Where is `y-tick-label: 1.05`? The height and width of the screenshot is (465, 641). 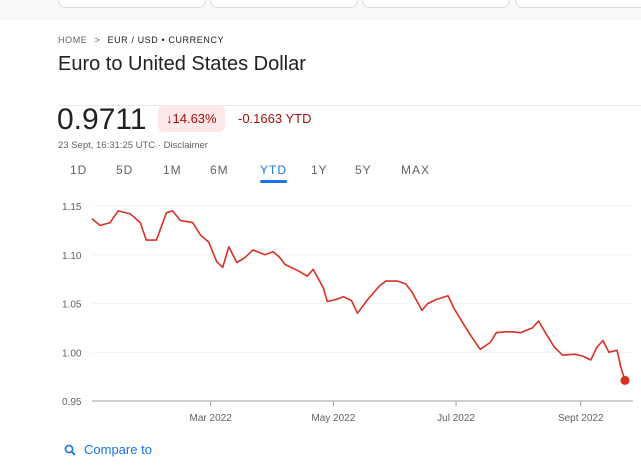 y-tick-label: 1.05 is located at coordinates (72, 305).